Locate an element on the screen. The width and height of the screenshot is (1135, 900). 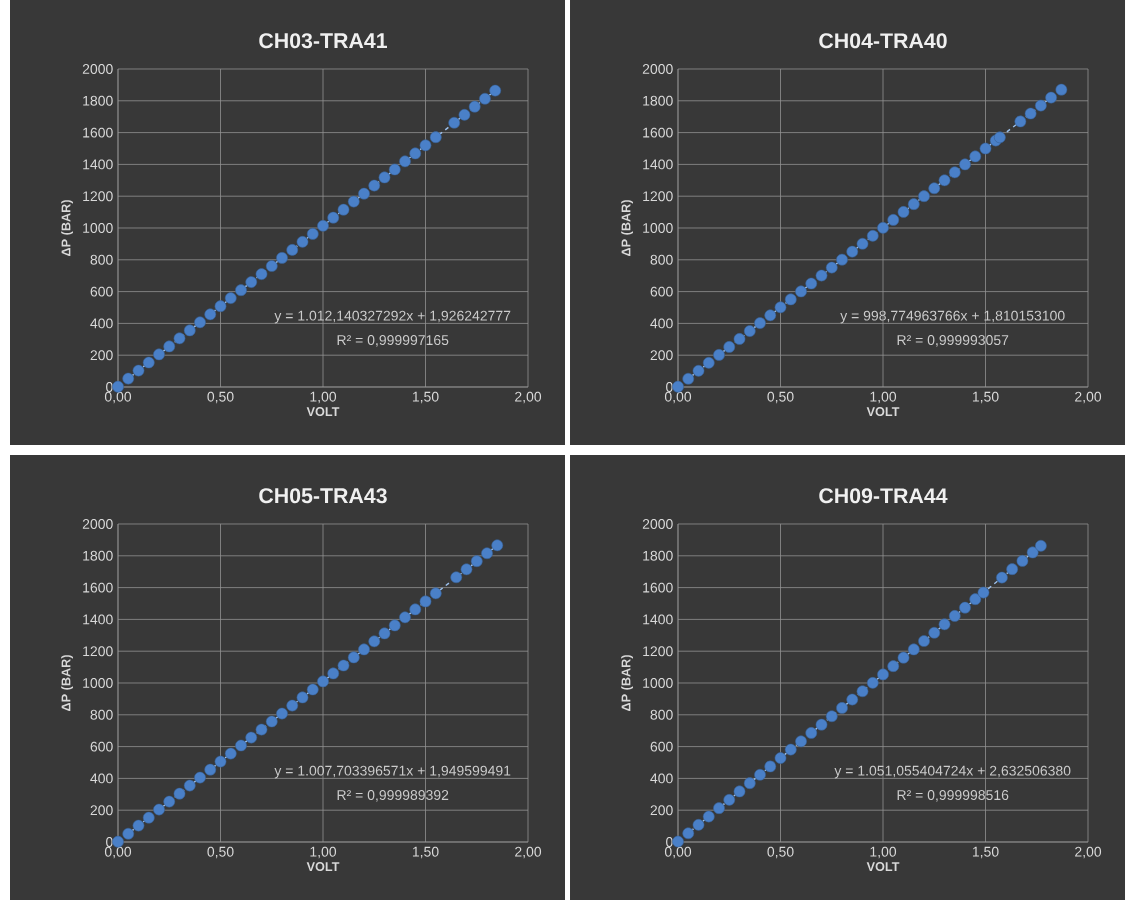
annotation: y = 1.007,703396571x + 1,949599491 is located at coordinates (392, 772).